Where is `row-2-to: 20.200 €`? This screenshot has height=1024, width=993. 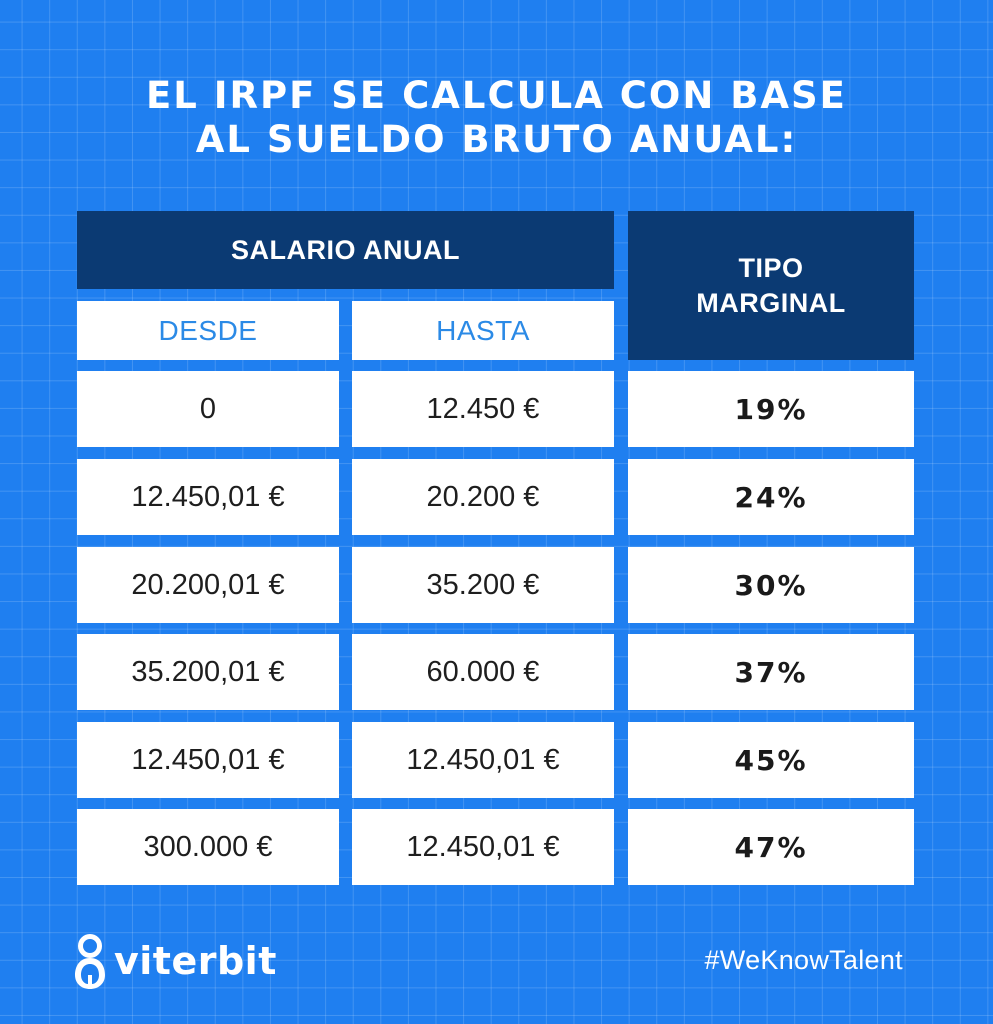 row-2-to: 20.200 € is located at coordinates (483, 497).